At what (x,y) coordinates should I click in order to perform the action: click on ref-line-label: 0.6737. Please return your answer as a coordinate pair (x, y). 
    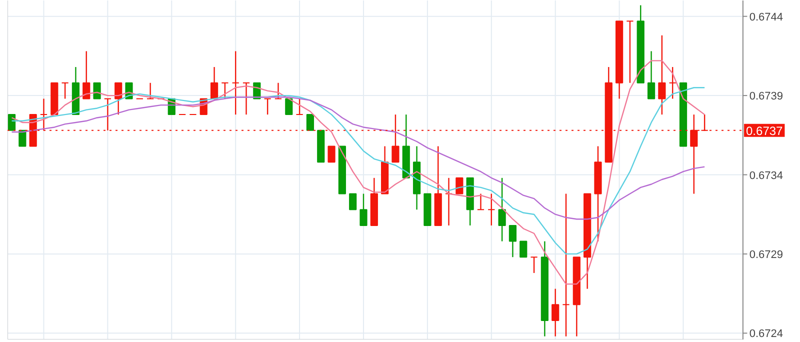
    Looking at the image, I should click on (765, 131).